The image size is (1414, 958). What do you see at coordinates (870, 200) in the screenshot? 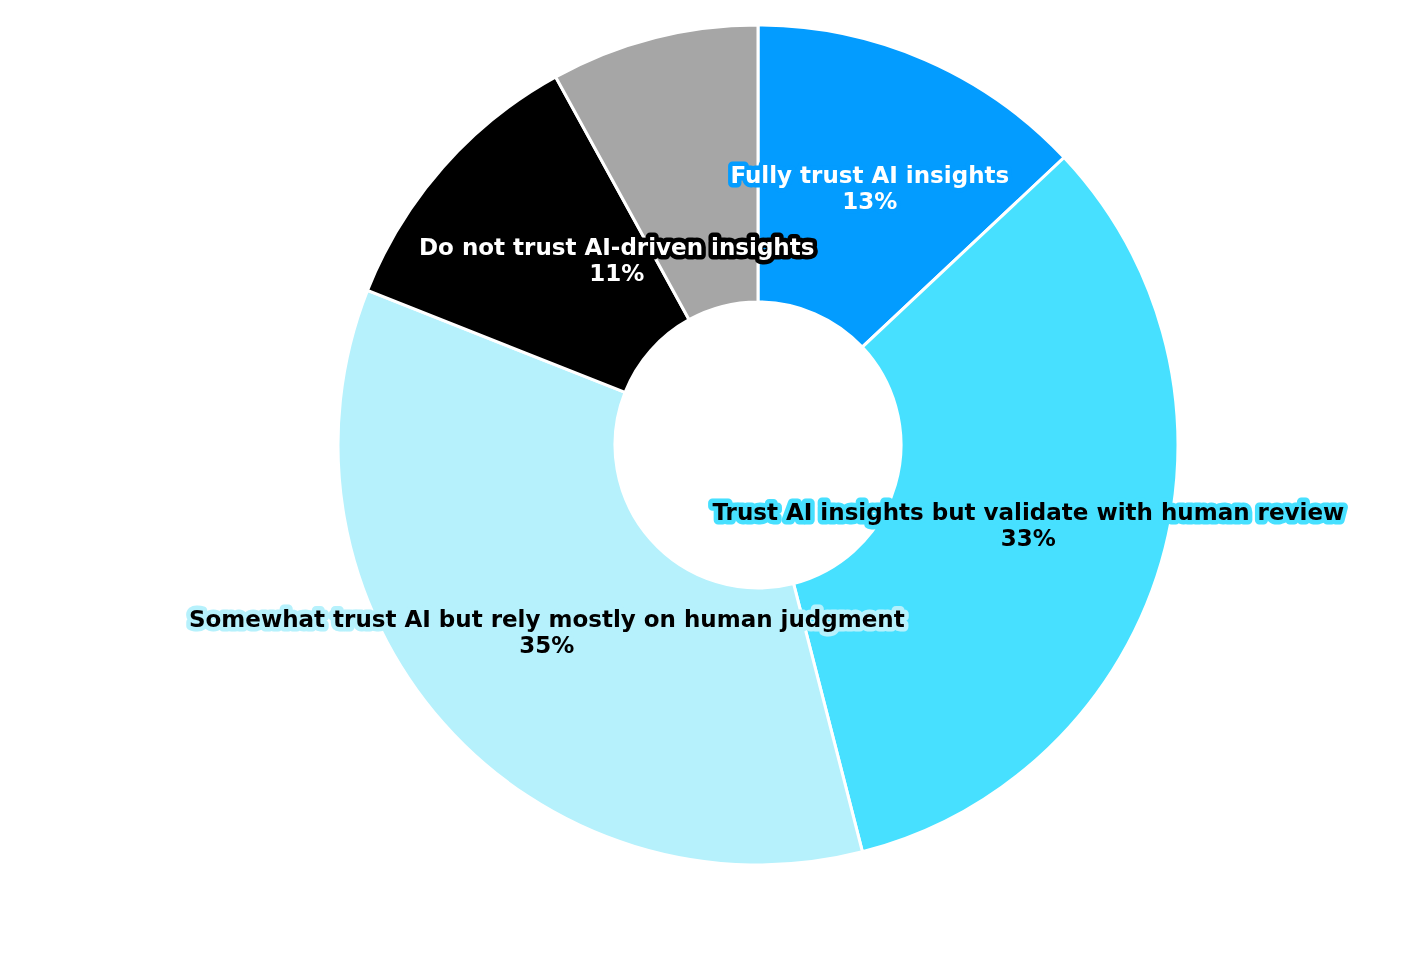
I see `data-label: 13%` at bounding box center [870, 200].